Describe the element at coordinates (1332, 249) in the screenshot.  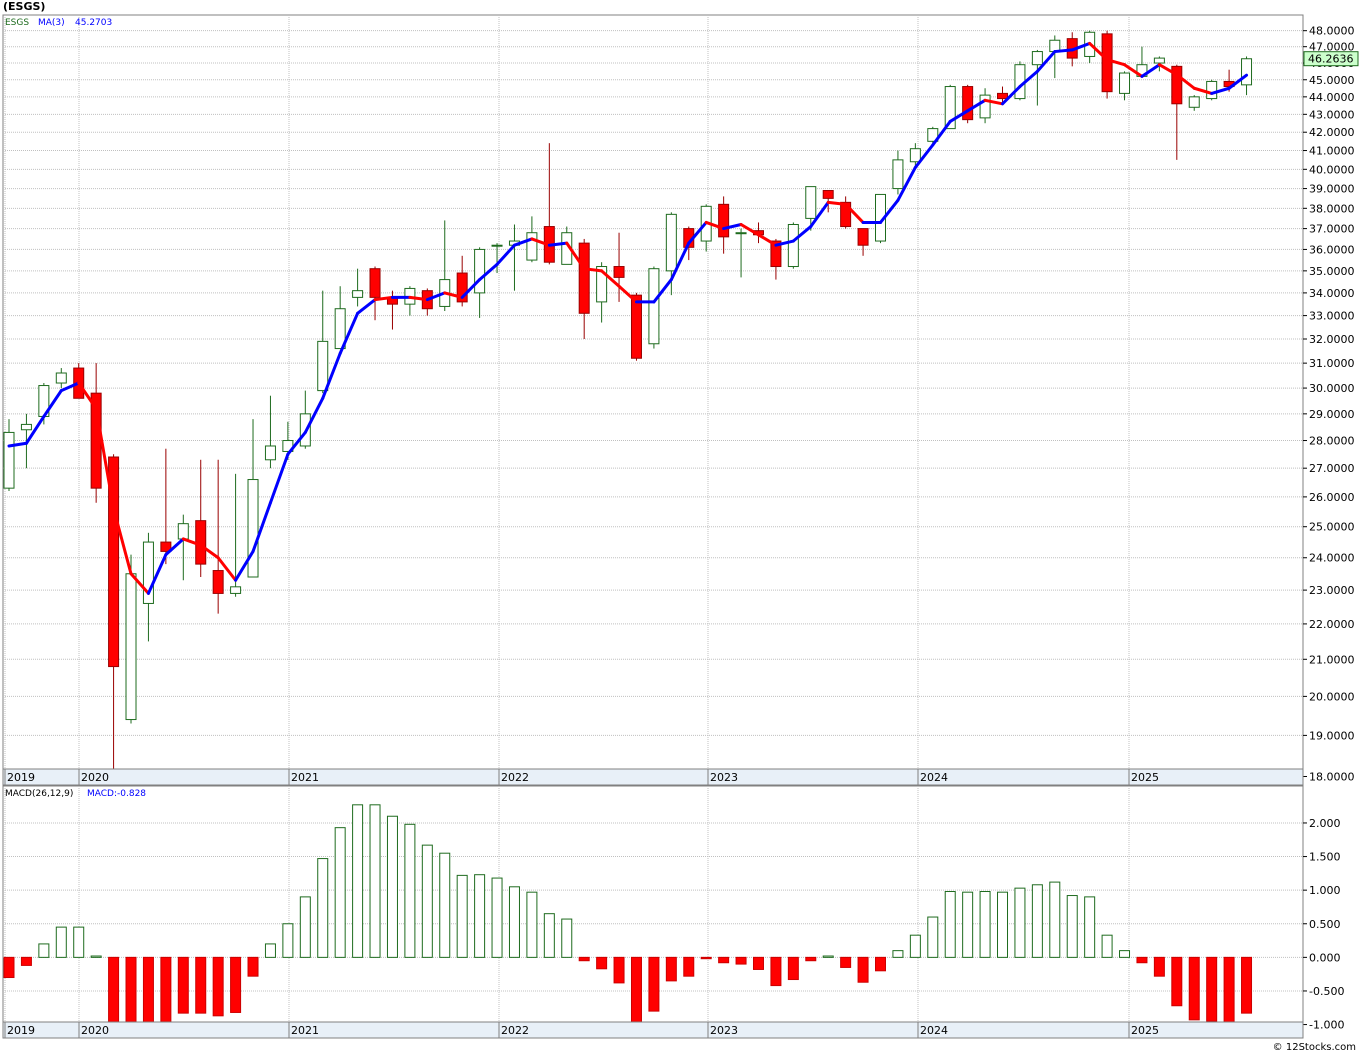
I see `price-tick-label: 36.0000` at that location.